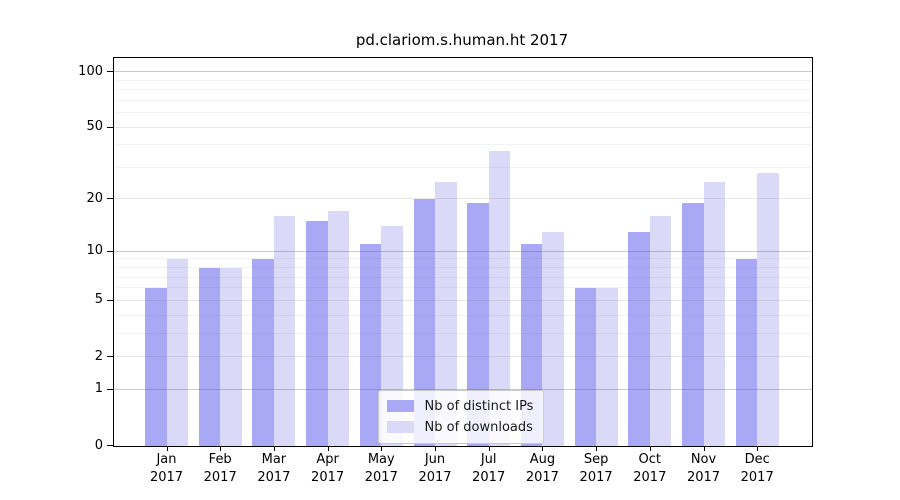  I want to click on bar-downloads-sep, so click(607, 366).